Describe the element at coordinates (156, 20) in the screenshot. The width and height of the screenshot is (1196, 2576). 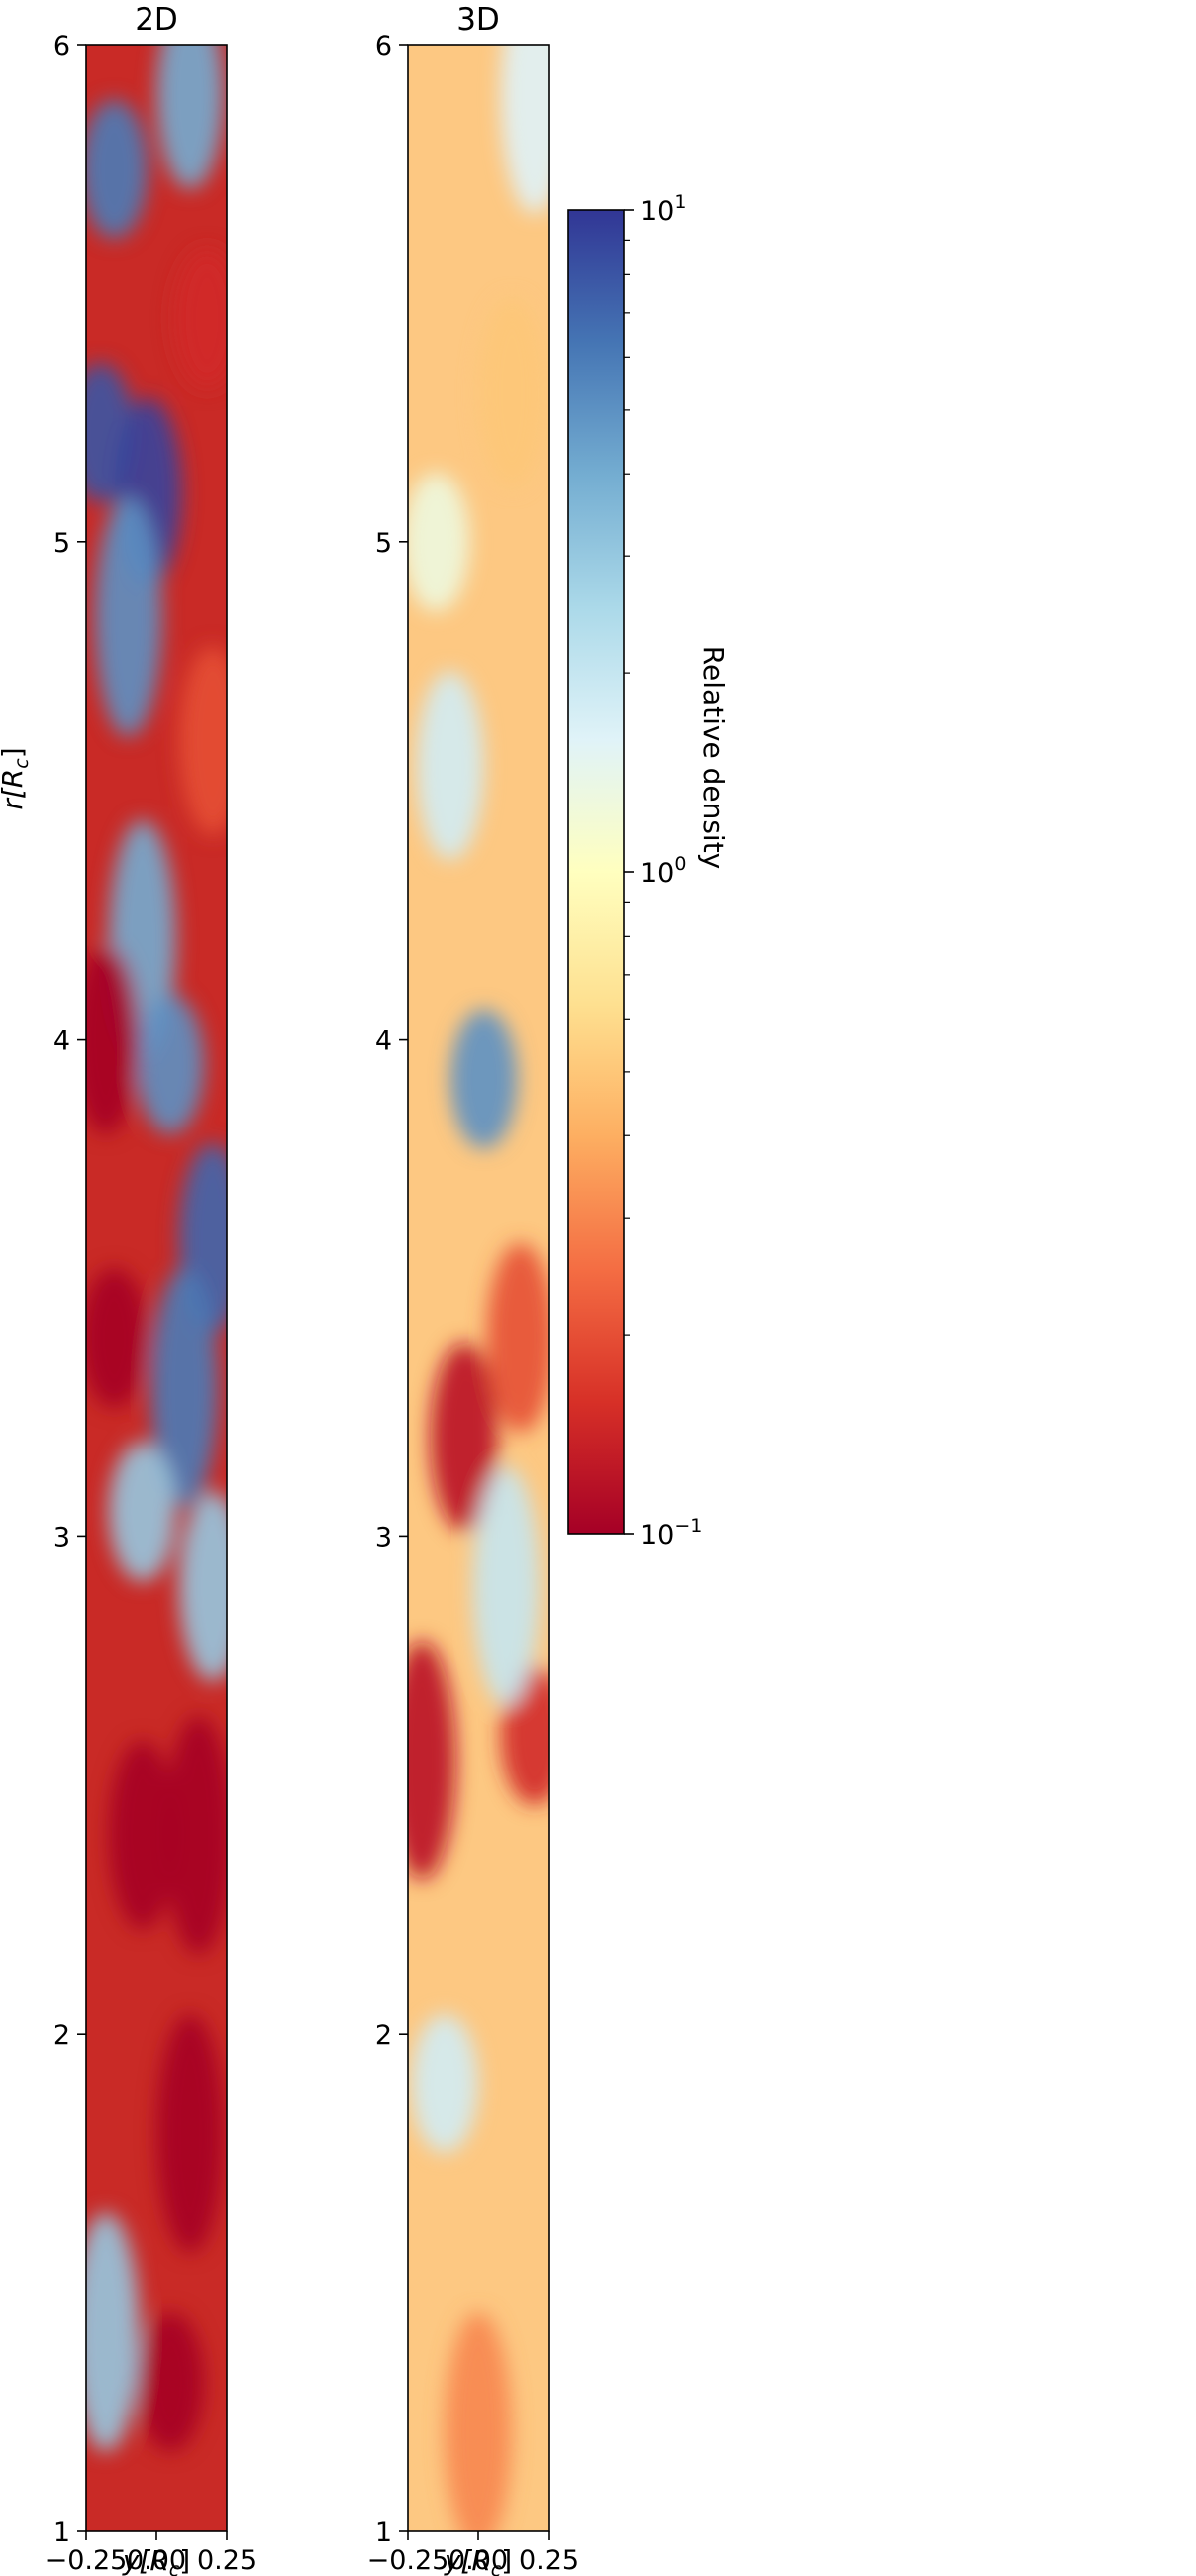
I see `panel-2d-title: 2D` at that location.